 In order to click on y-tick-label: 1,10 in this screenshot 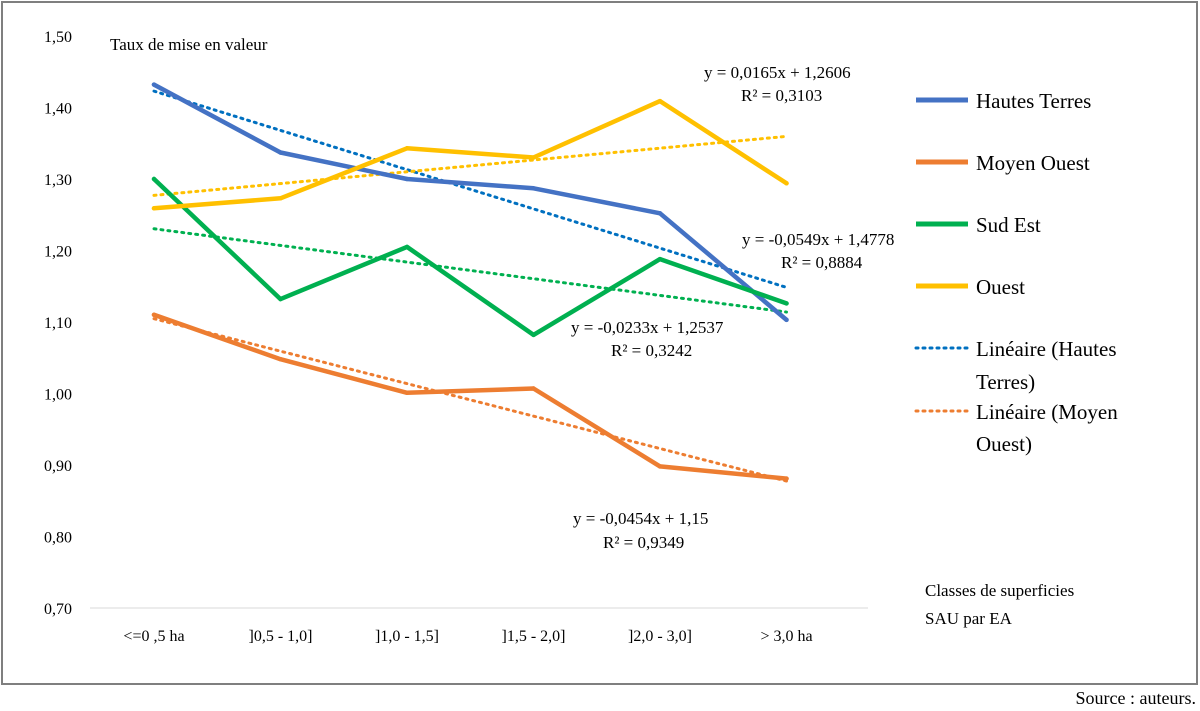, I will do `click(58, 323)`.